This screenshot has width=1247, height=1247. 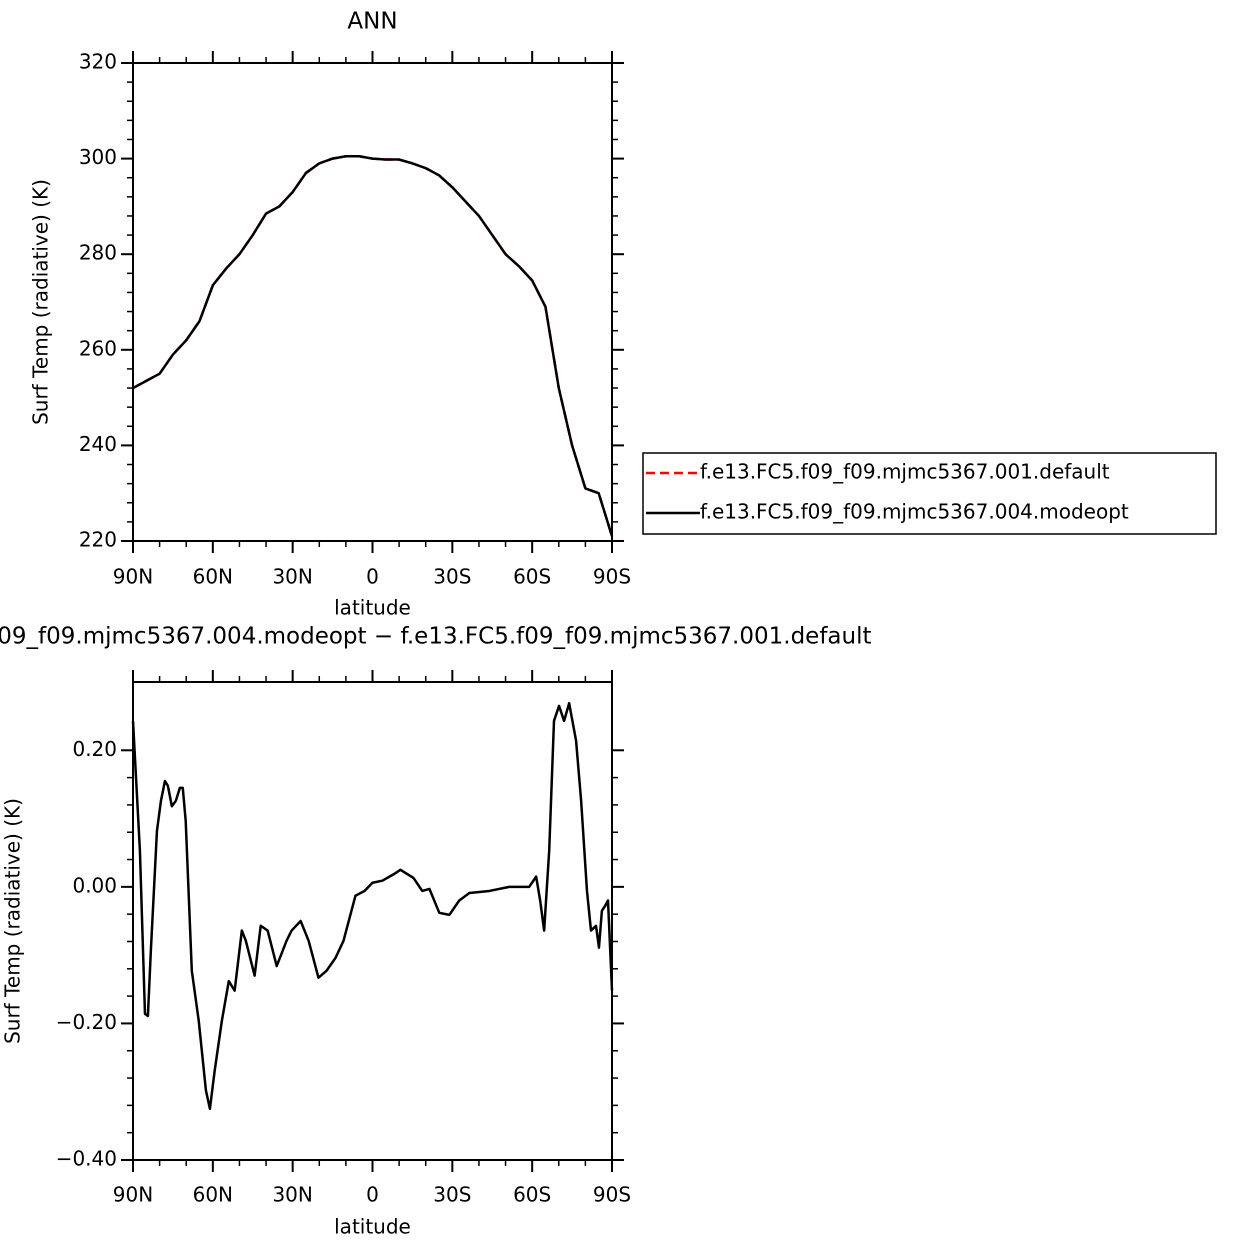 I want to click on y-tick-label: 280, so click(x=98, y=253).